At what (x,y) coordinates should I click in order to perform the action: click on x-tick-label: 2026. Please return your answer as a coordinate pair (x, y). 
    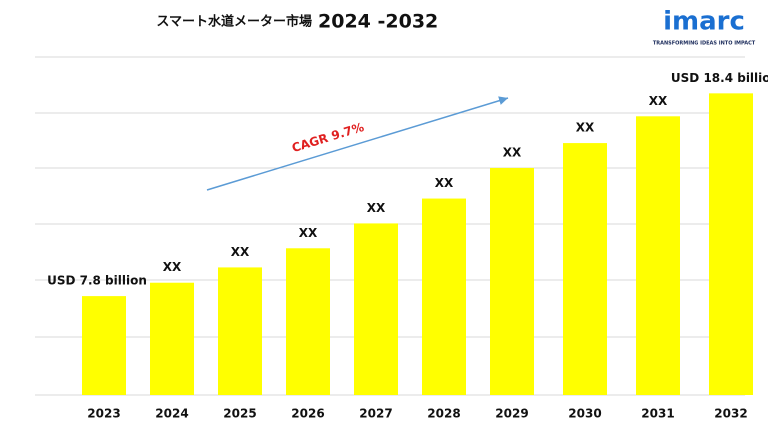
    Looking at the image, I should click on (307, 414).